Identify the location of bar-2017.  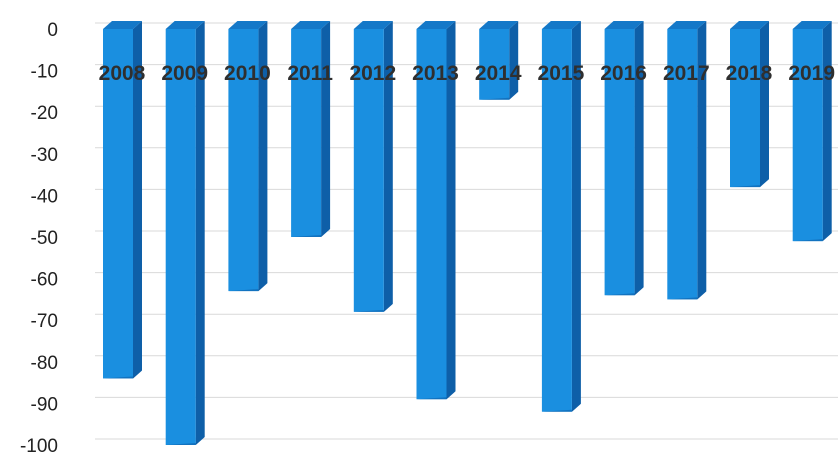
(687, 160).